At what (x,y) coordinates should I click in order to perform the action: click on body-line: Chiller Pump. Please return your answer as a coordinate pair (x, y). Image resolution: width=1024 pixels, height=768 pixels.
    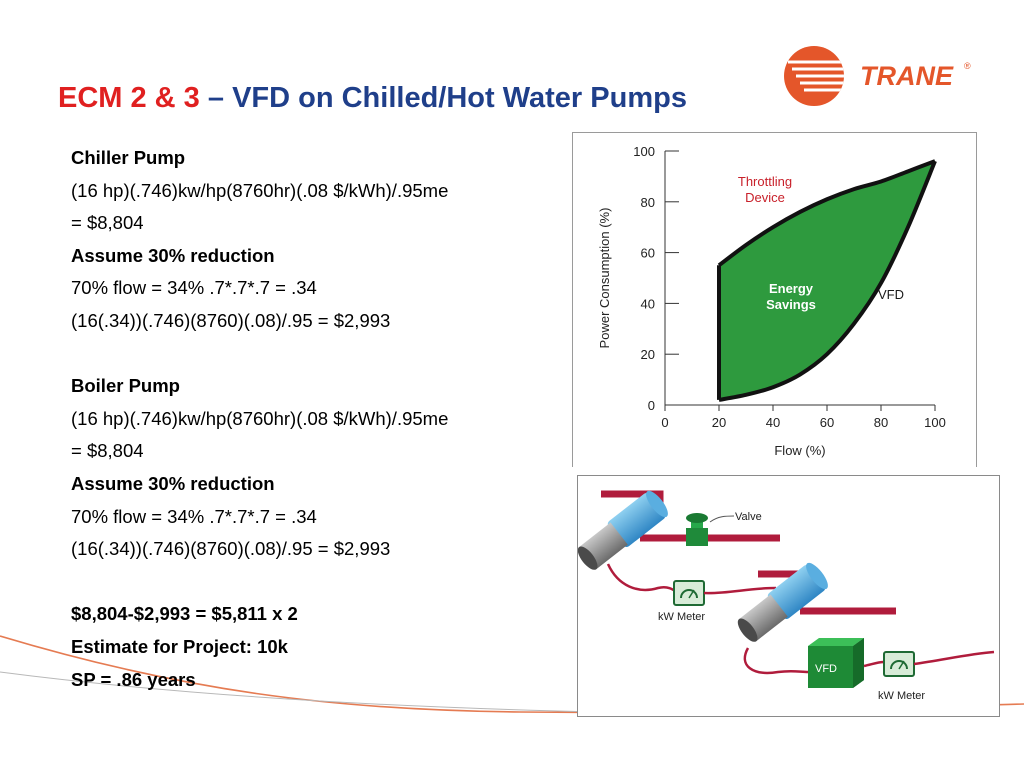
    Looking at the image, I should click on (128, 157).